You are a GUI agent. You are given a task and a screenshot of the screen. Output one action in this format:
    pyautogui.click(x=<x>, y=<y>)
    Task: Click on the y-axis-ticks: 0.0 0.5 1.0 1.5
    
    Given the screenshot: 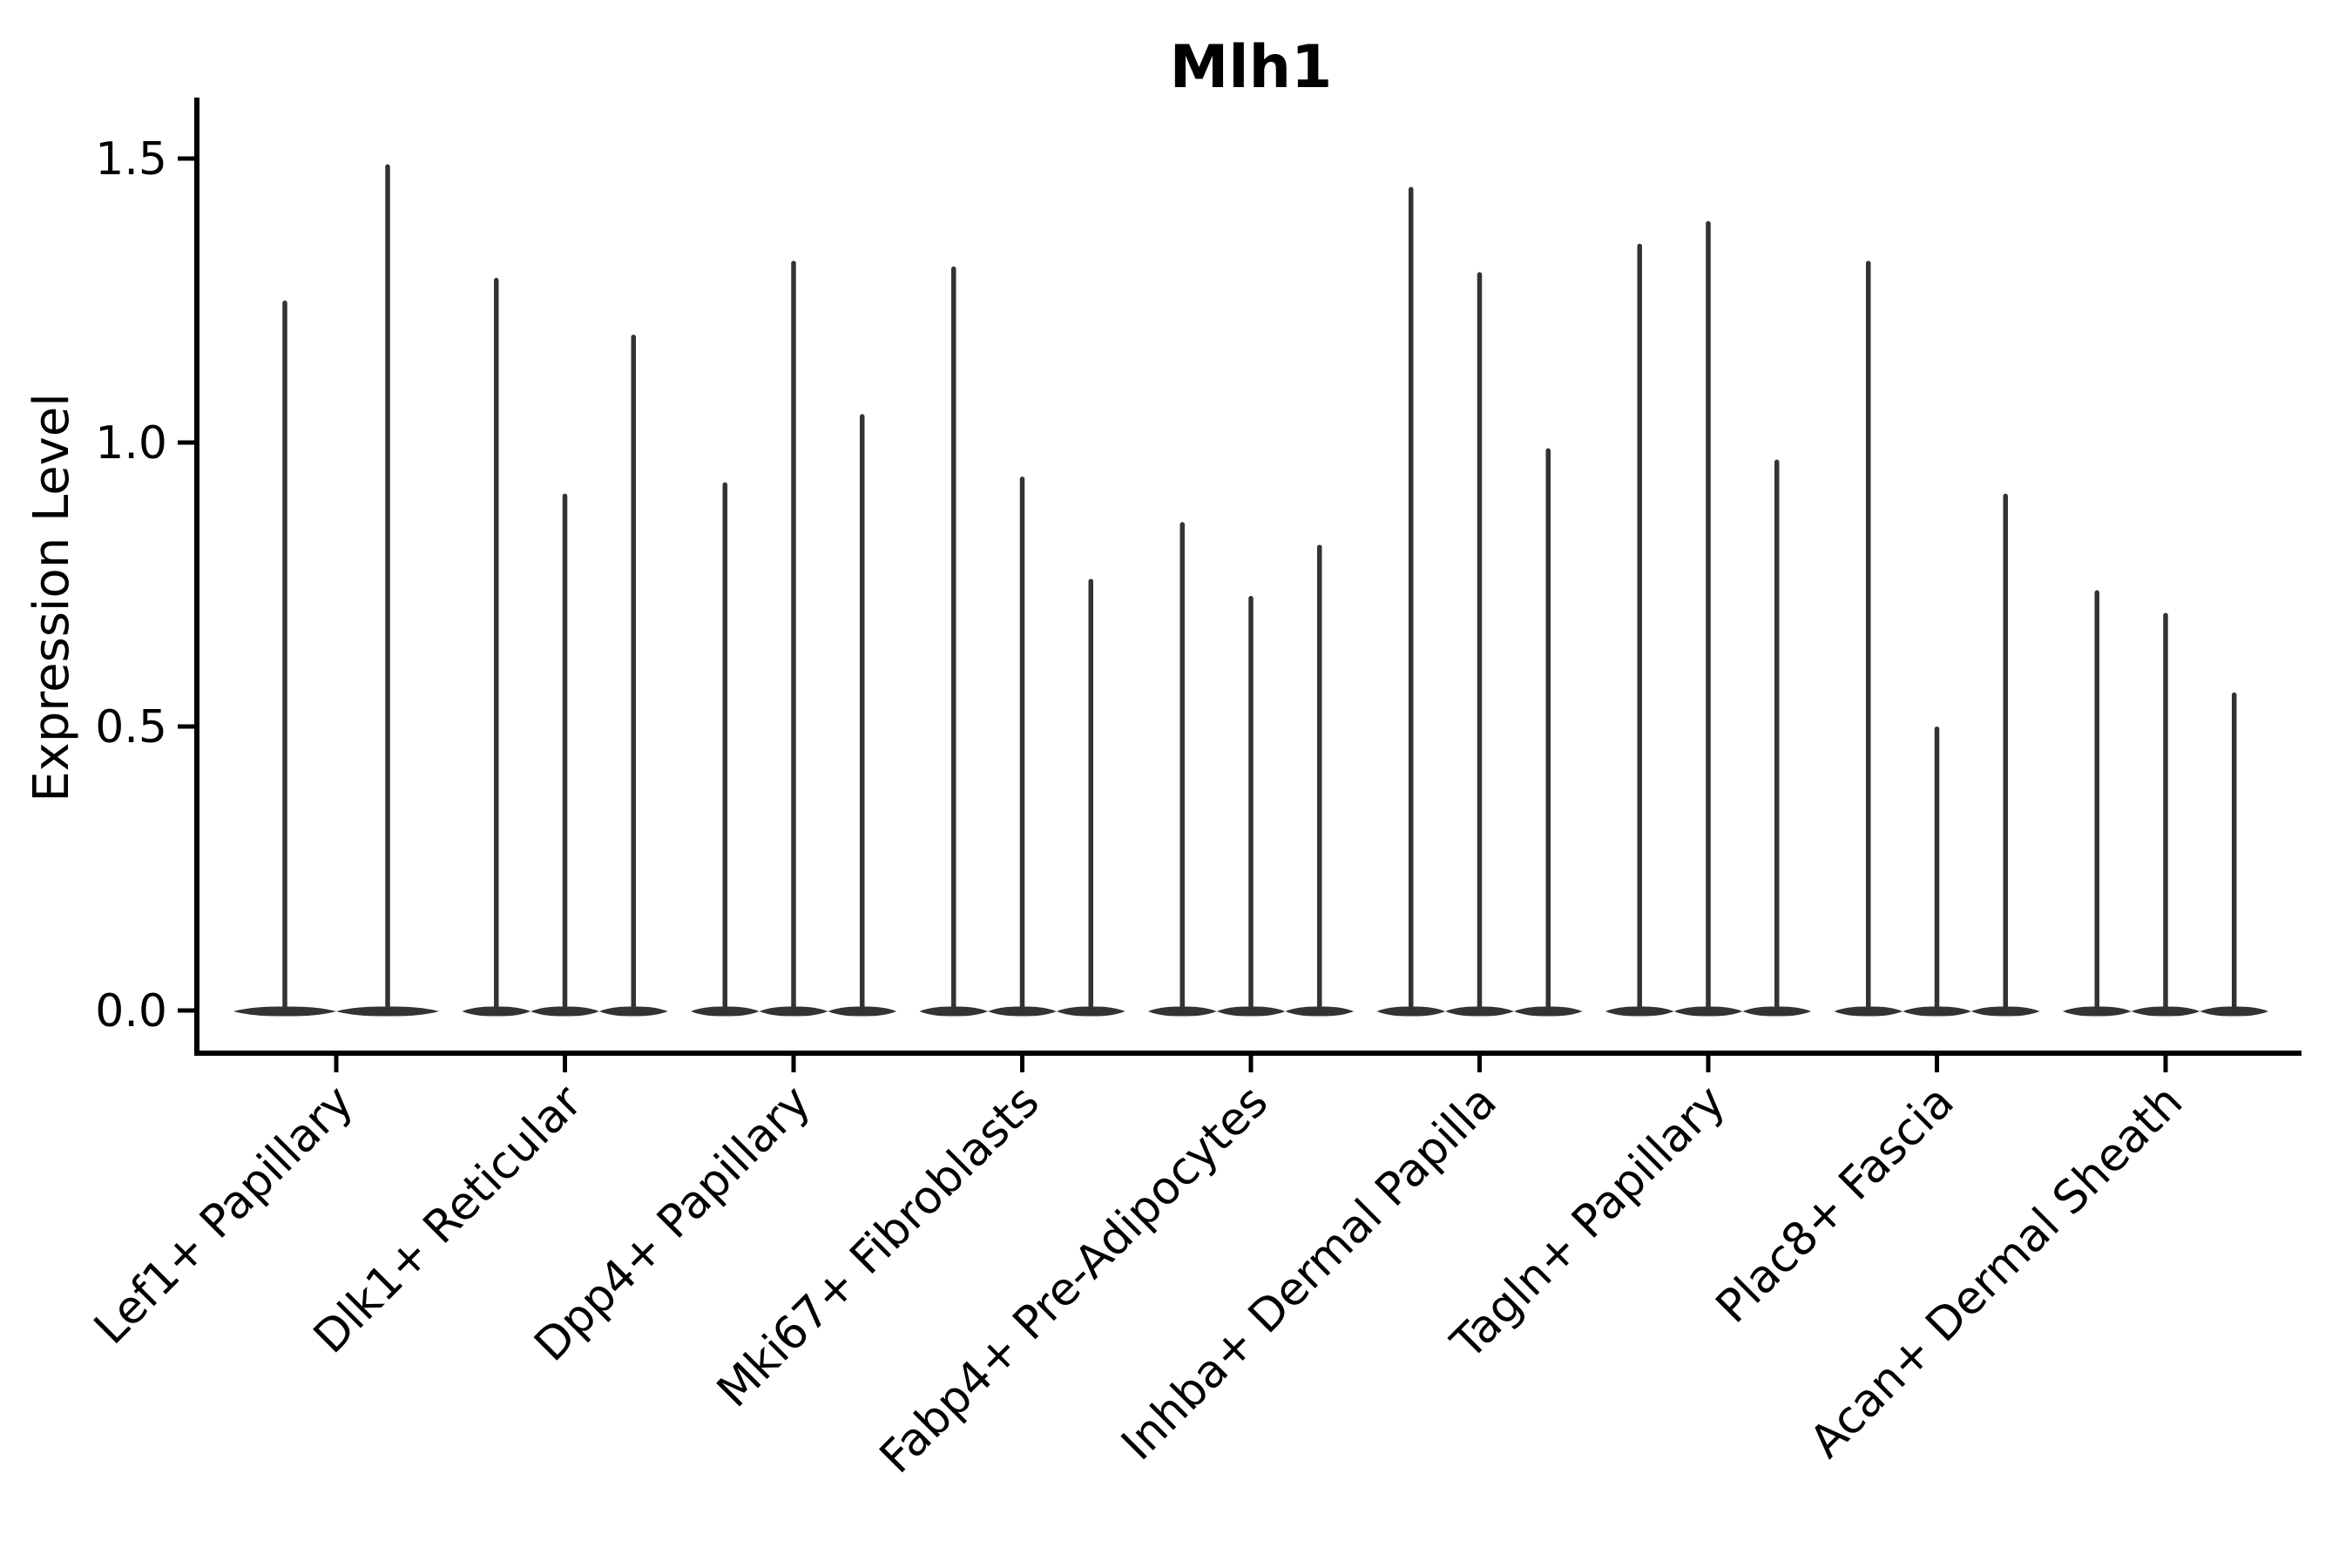 What is the action you would take?
    pyautogui.click(x=146, y=585)
    